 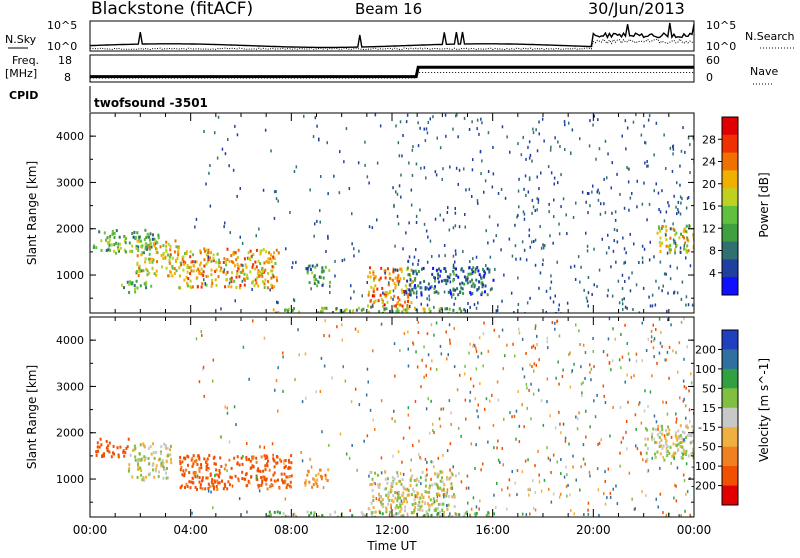 I want to click on x-tick-label: 04:00, so click(x=190, y=530).